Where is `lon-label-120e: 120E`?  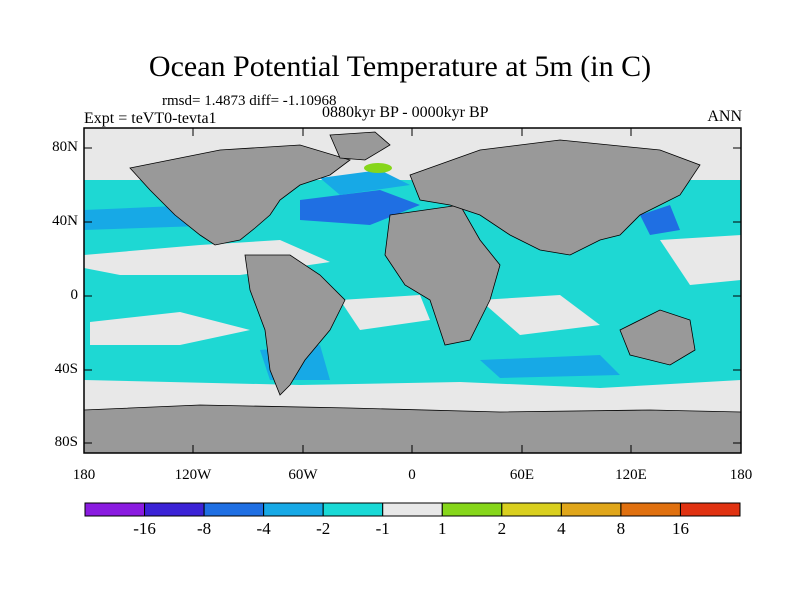
lon-label-120e: 120E is located at coordinates (631, 475).